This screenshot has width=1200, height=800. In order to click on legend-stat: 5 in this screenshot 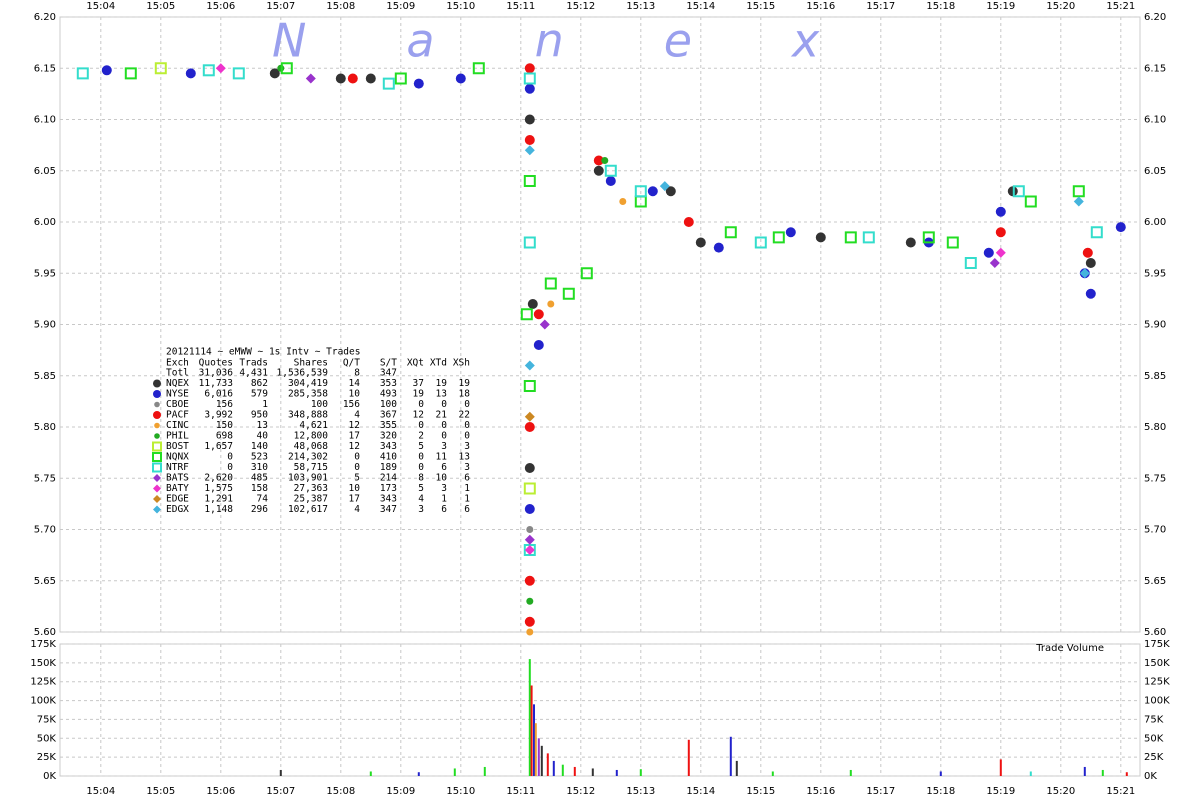, I will do `click(357, 478)`.